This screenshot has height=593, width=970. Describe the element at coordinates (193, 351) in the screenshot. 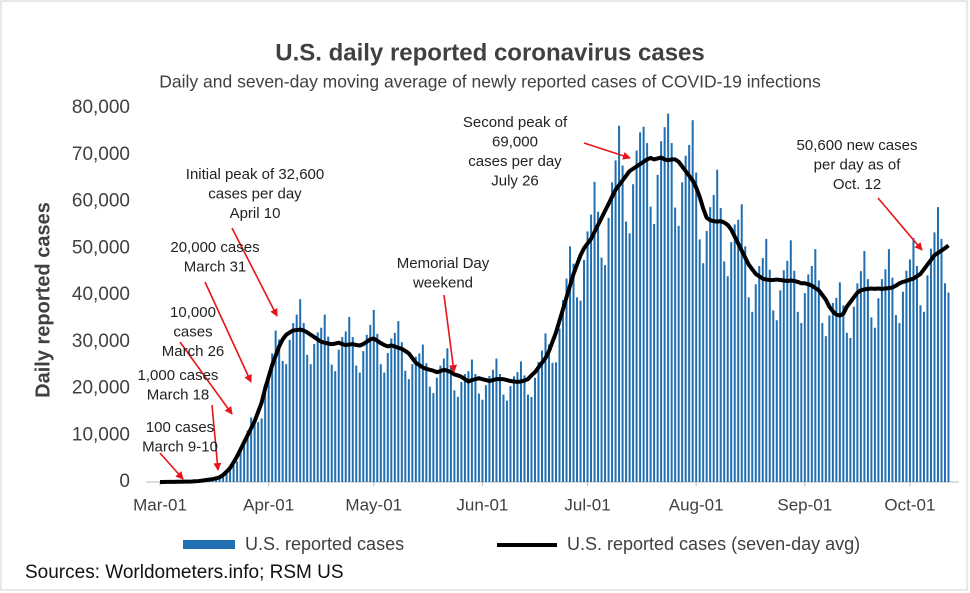

I see `annotation: March 26` at that location.